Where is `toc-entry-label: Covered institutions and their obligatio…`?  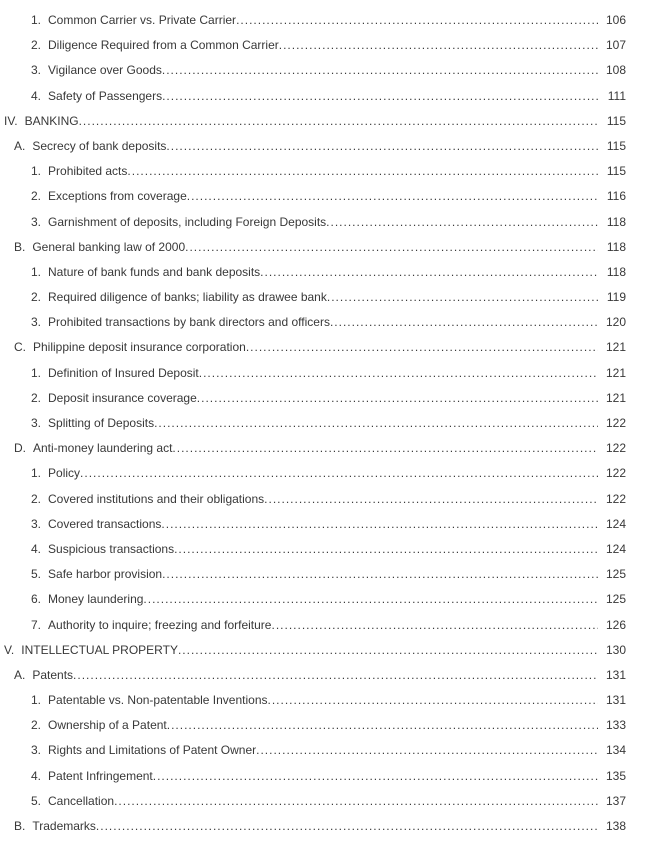
toc-entry-label: Covered institutions and their obligatio… is located at coordinates (156, 498).